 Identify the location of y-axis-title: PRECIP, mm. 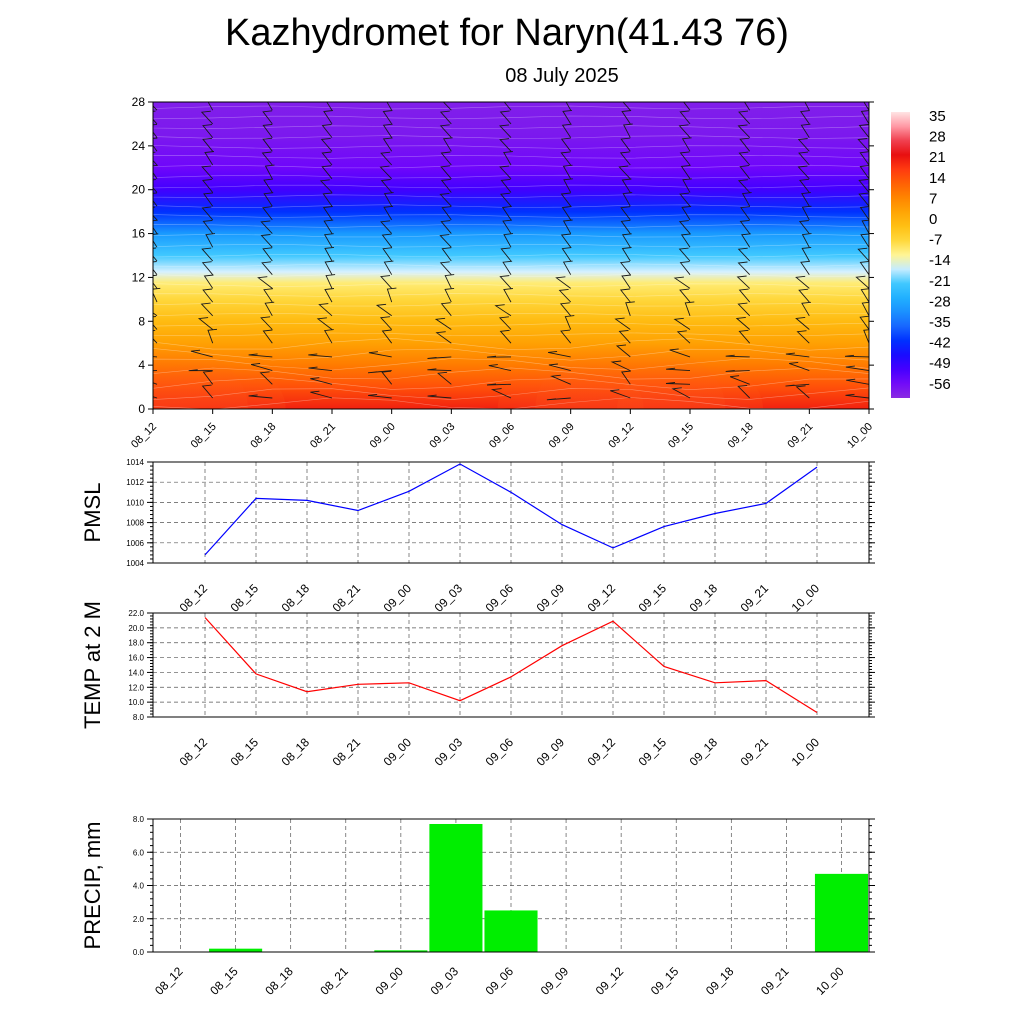
(92, 886).